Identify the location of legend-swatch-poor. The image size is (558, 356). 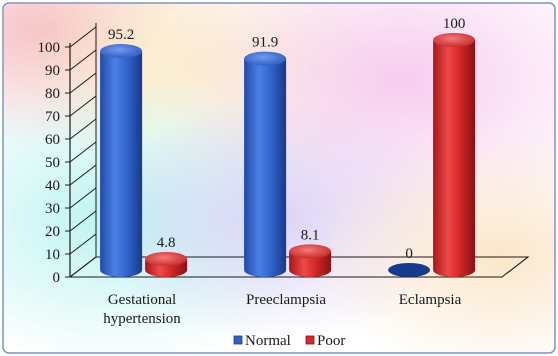
(310, 340).